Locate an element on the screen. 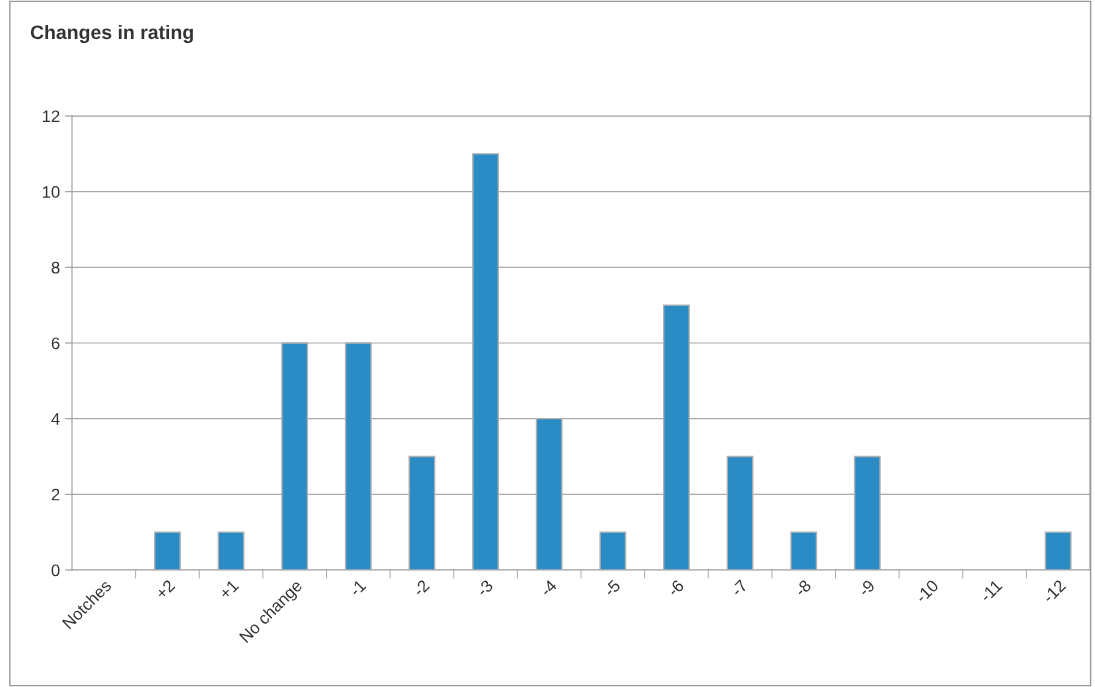 Image resolution: width=1095 pixels, height=687 pixels. y-tick-label: 4 is located at coordinates (55, 419).